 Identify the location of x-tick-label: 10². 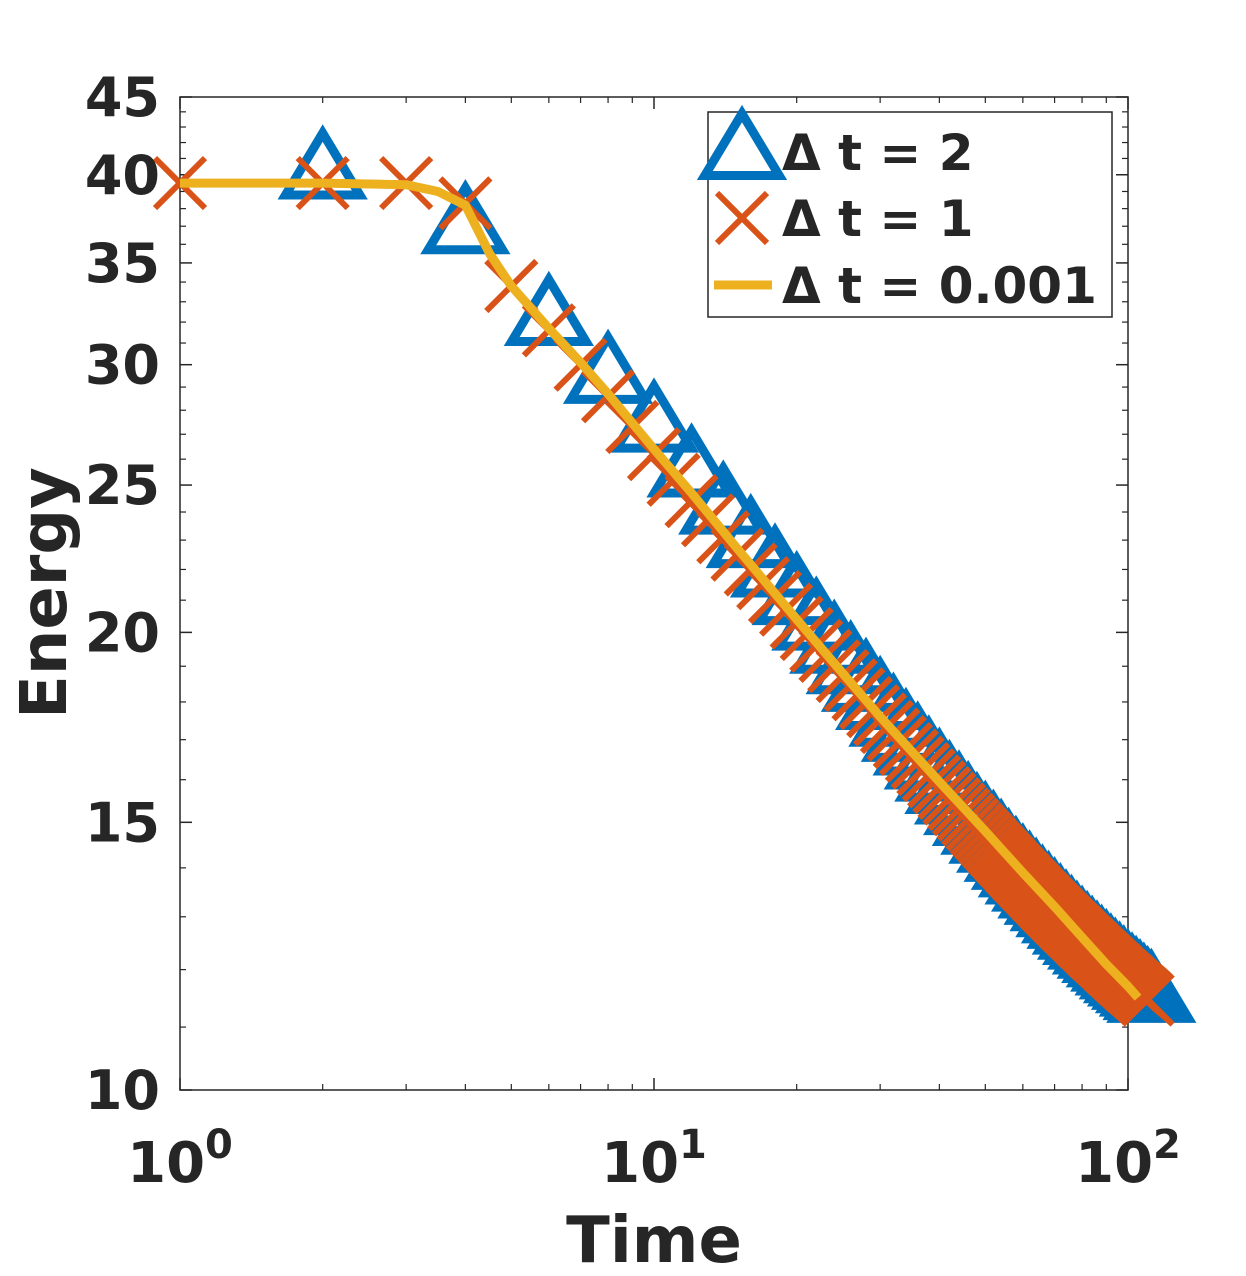
(1128, 1159).